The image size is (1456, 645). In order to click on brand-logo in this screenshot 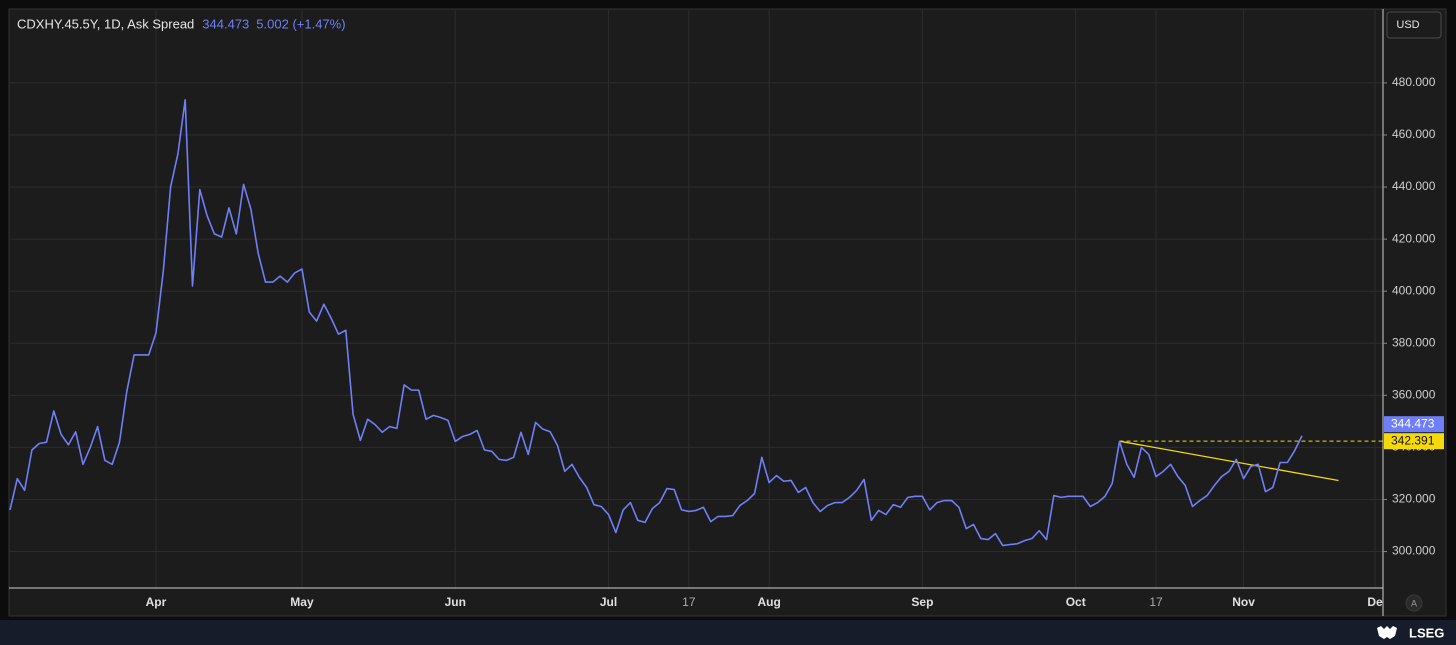, I will do `click(1387, 632)`.